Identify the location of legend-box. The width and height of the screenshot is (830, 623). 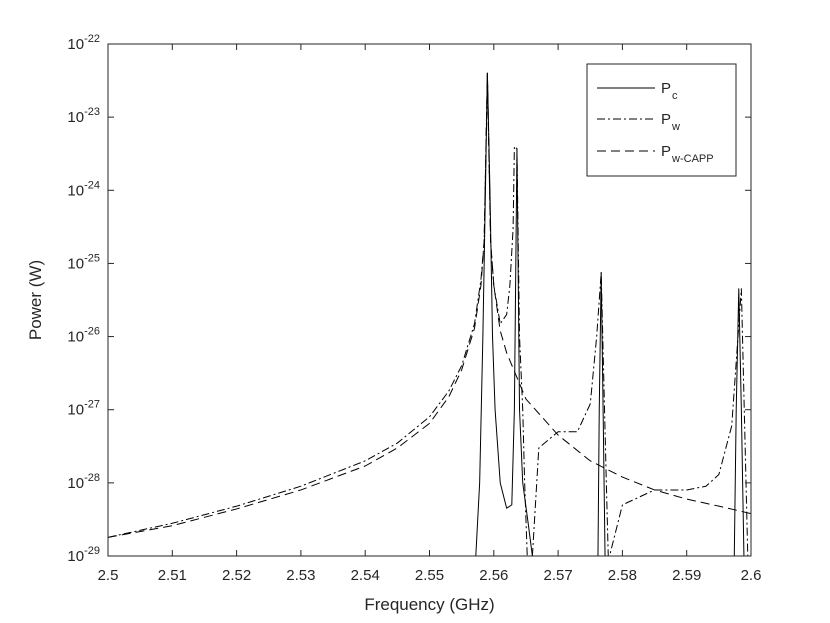
(661, 120).